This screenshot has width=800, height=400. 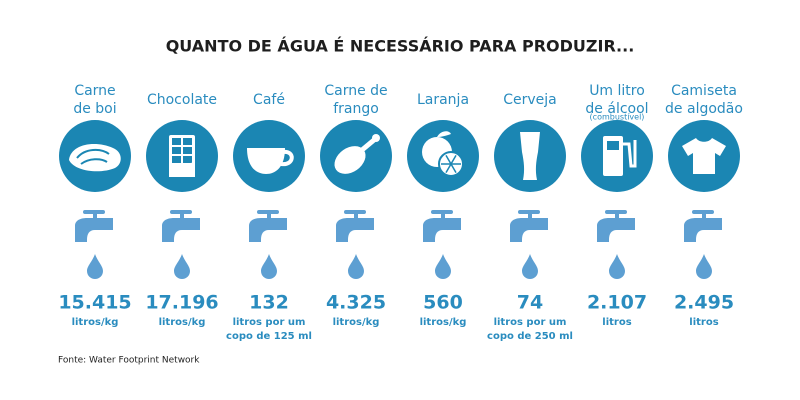 What do you see at coordinates (530, 100) in the screenshot?
I see `item-name: Cerveja` at bounding box center [530, 100].